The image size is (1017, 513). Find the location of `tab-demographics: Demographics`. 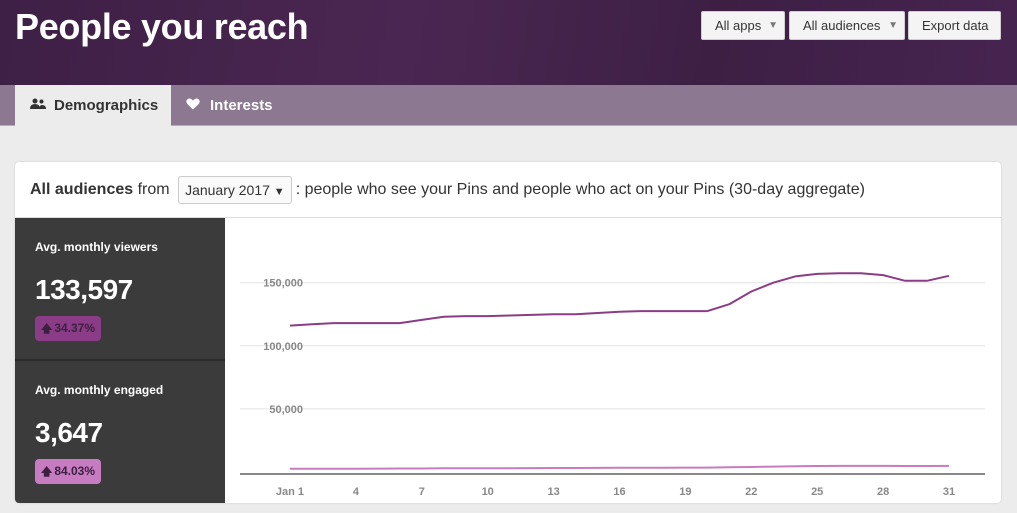

tab-demographics: Demographics is located at coordinates (93, 105).